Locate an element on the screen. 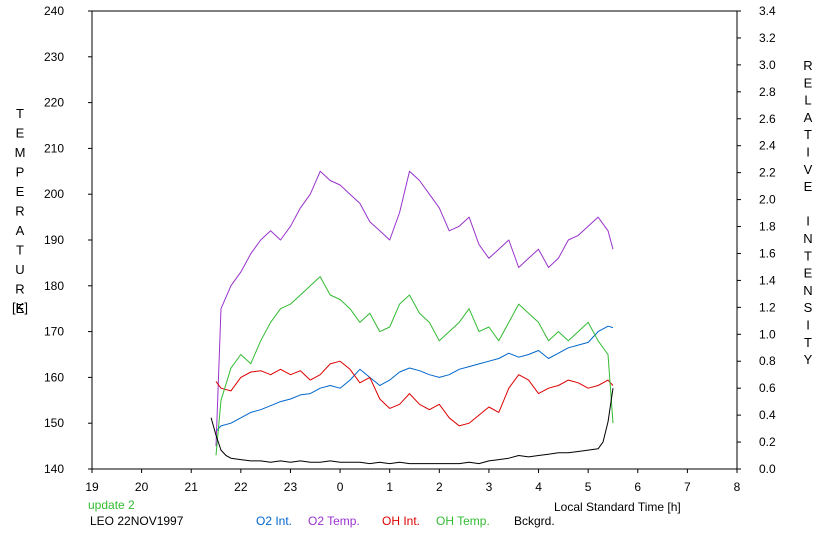  right-tick-label: 0.4 is located at coordinates (767, 415).